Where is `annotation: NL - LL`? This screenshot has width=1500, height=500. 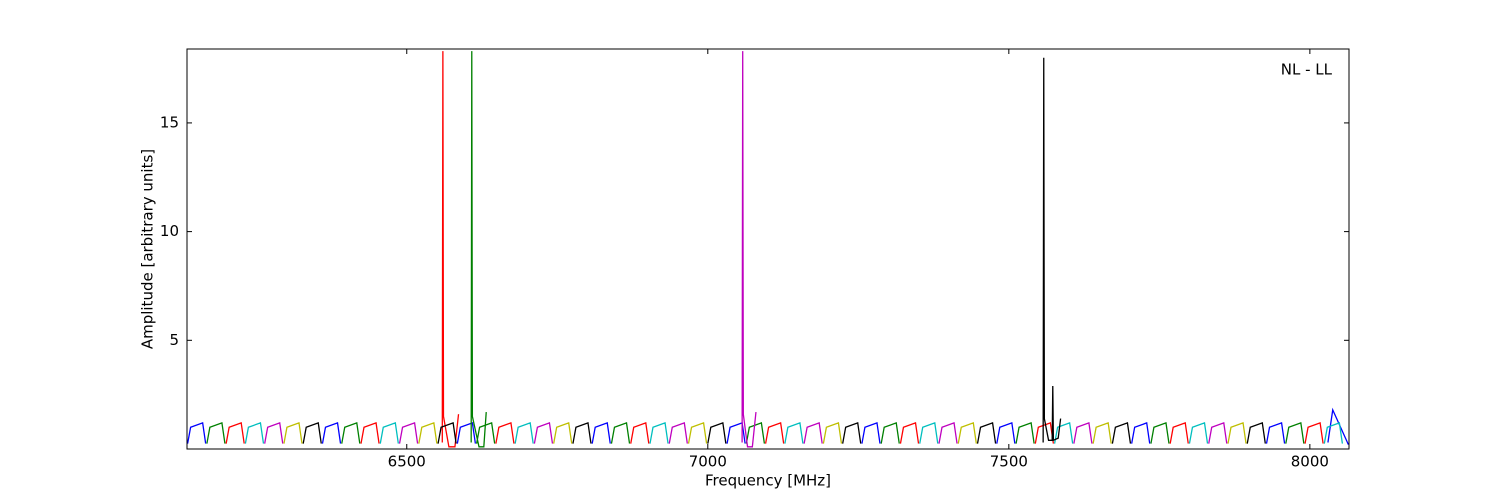
annotation: NL - LL is located at coordinates (1307, 70).